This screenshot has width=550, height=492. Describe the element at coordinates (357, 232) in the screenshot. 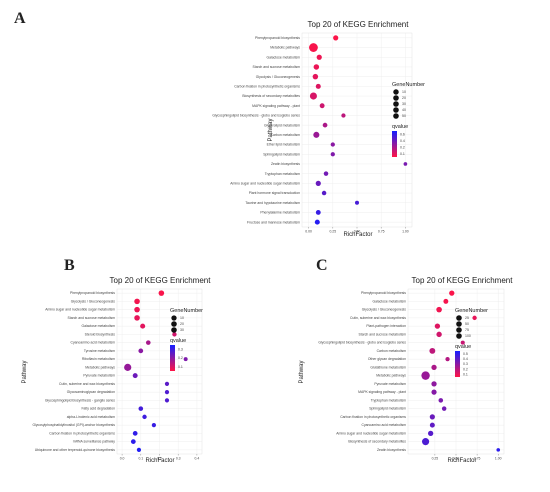

I see `x-tick-label: 0.50` at that location.